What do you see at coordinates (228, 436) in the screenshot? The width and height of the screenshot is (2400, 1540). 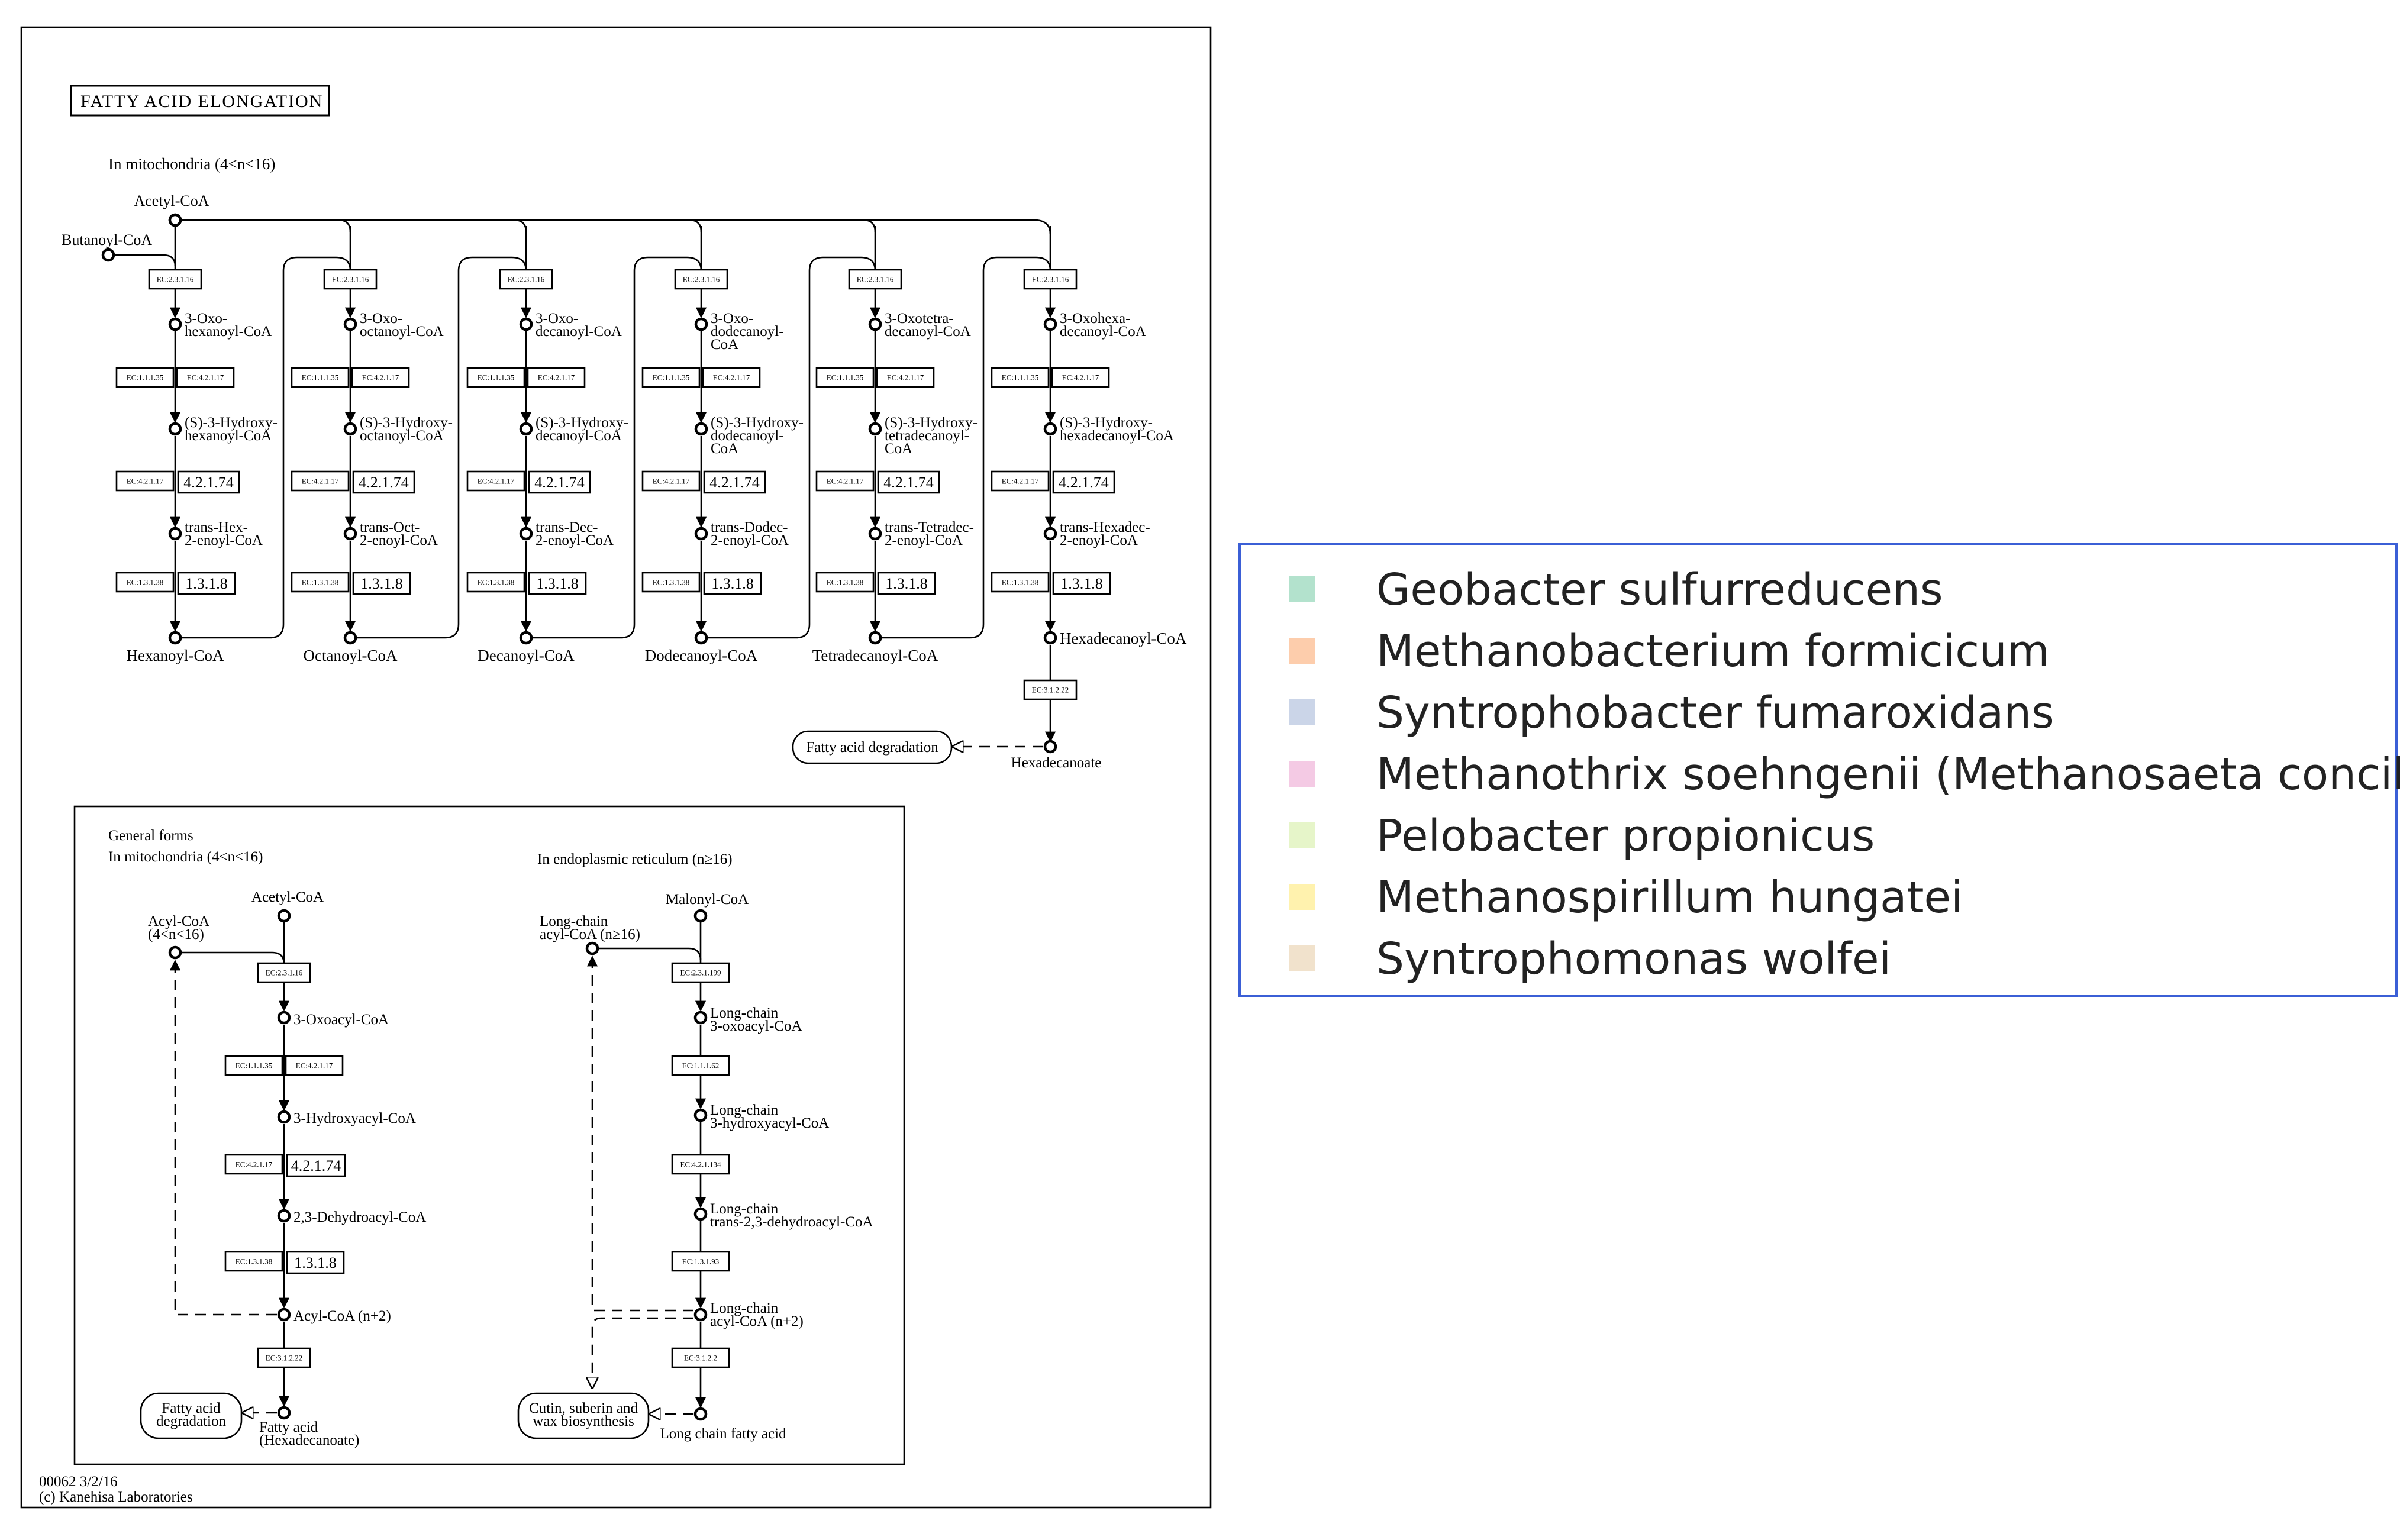 I see `compound-label-hydroxy: hexanoyl-CoA` at bounding box center [228, 436].